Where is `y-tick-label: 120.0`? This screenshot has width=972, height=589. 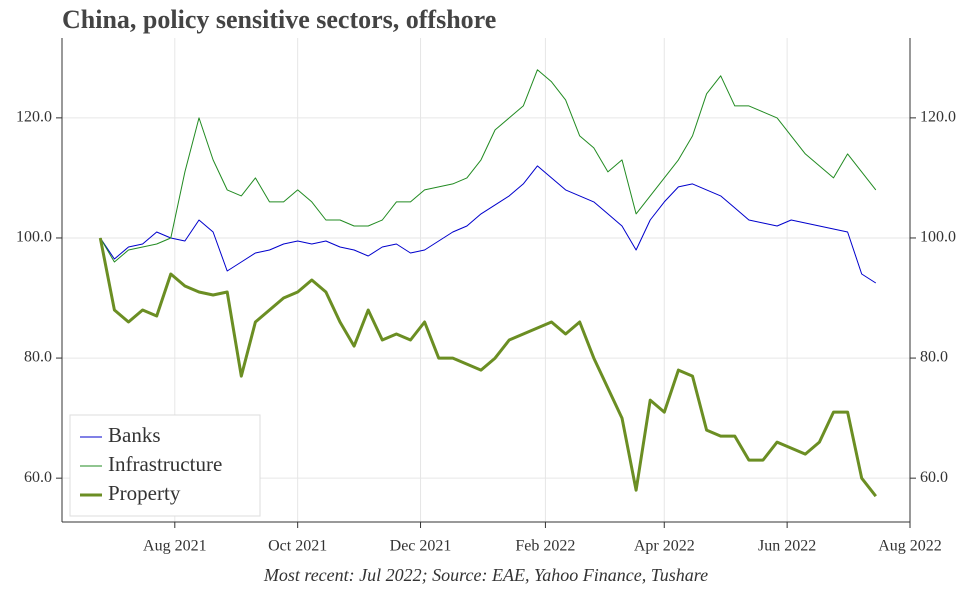 y-tick-label: 120.0 is located at coordinates (34, 117).